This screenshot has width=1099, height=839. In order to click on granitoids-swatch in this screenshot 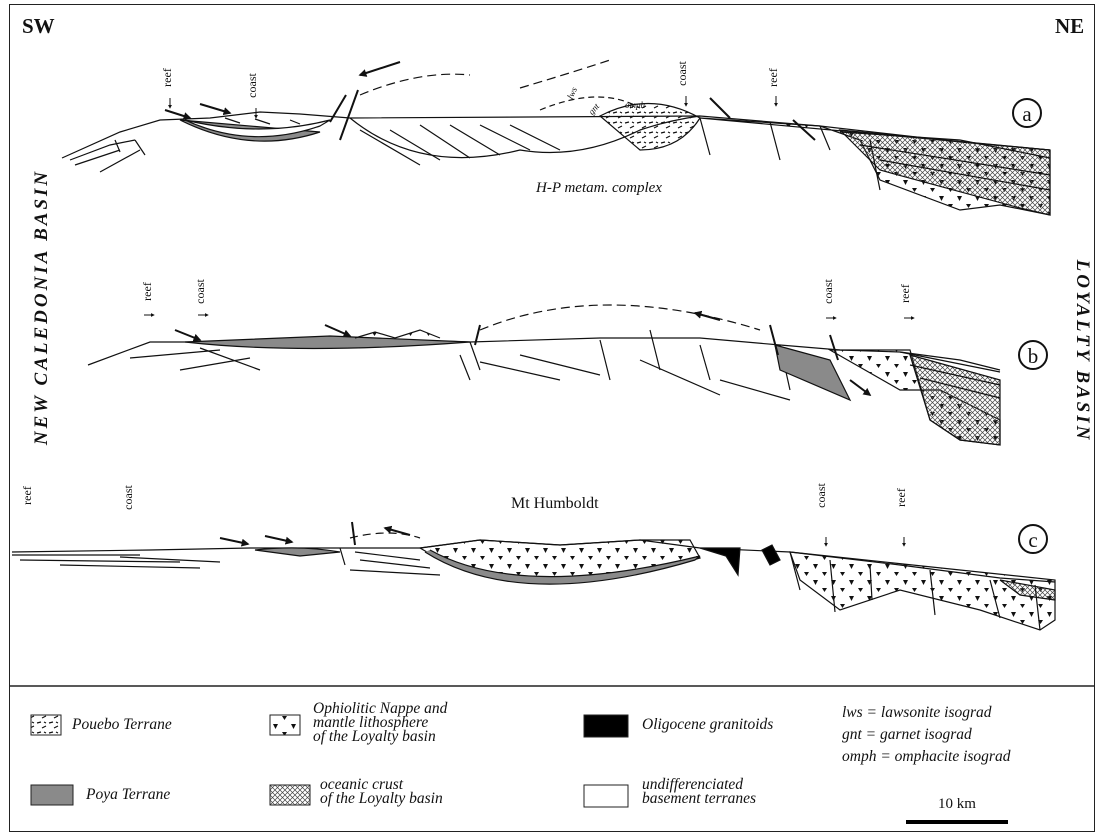, I will do `click(606, 726)`.